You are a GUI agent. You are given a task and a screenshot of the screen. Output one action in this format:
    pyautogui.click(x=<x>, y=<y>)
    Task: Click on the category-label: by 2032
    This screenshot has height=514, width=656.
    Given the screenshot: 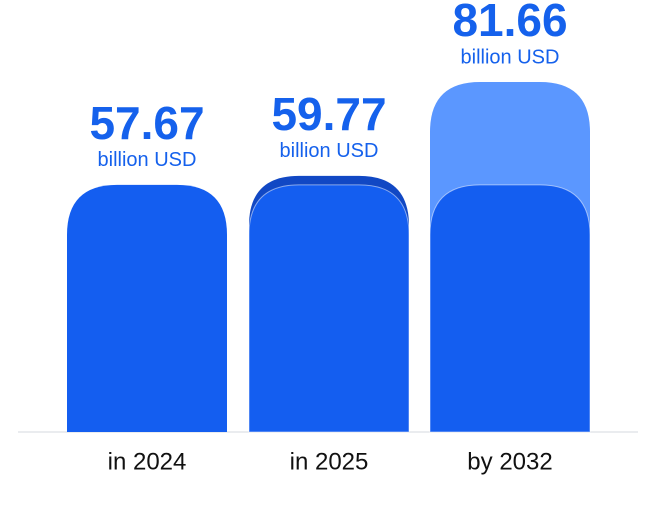 What is the action you would take?
    pyautogui.click(x=509, y=461)
    